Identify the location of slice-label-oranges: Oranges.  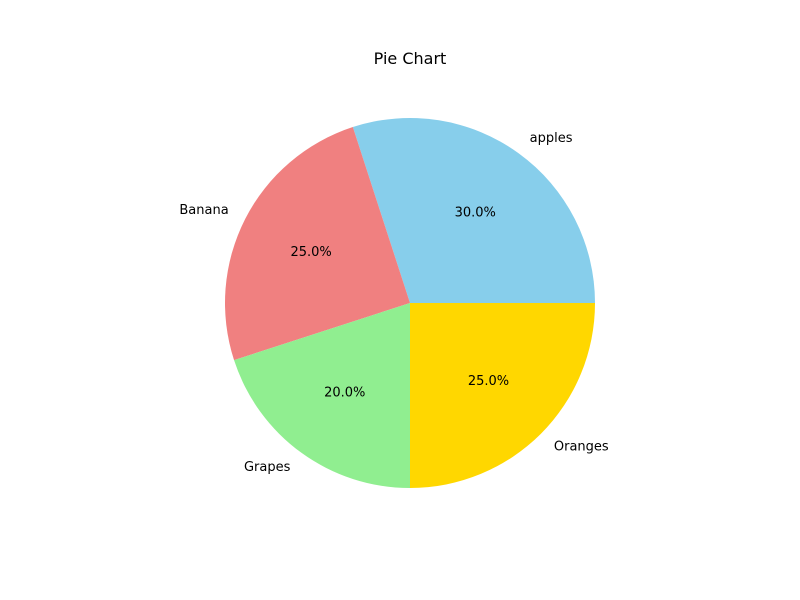
(581, 446).